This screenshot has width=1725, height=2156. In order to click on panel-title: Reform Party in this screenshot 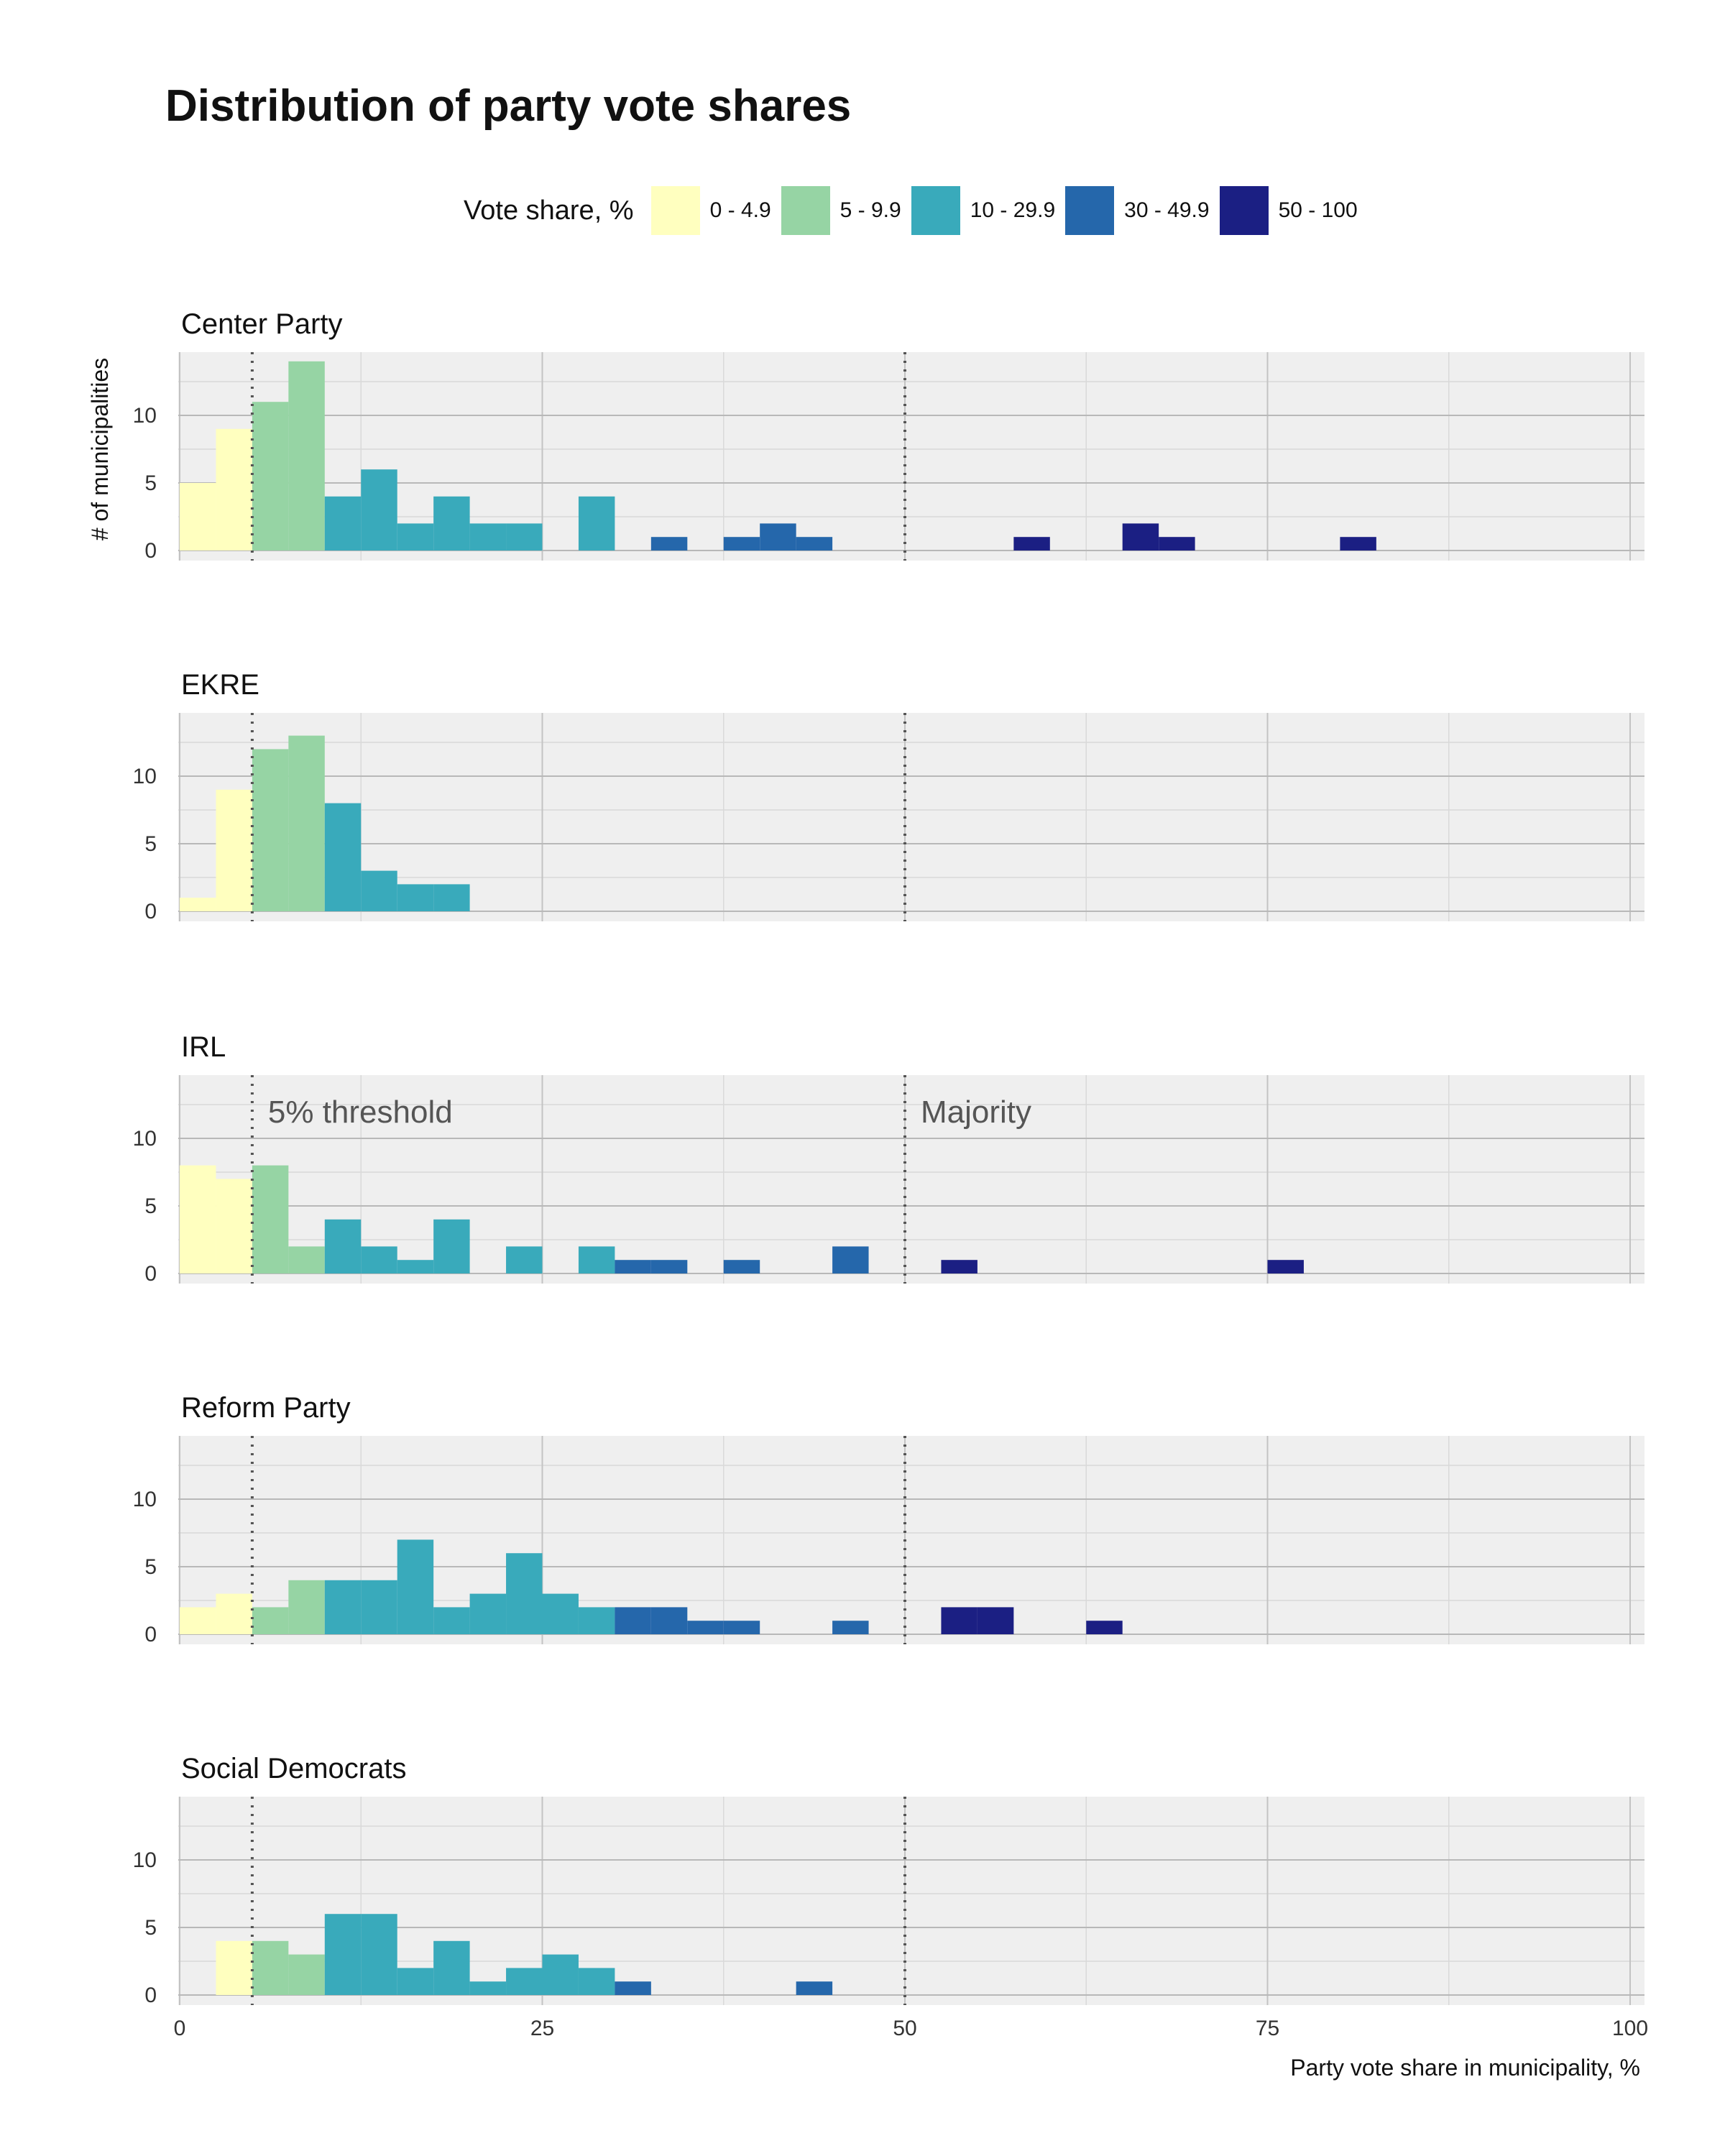, I will do `click(266, 1408)`.